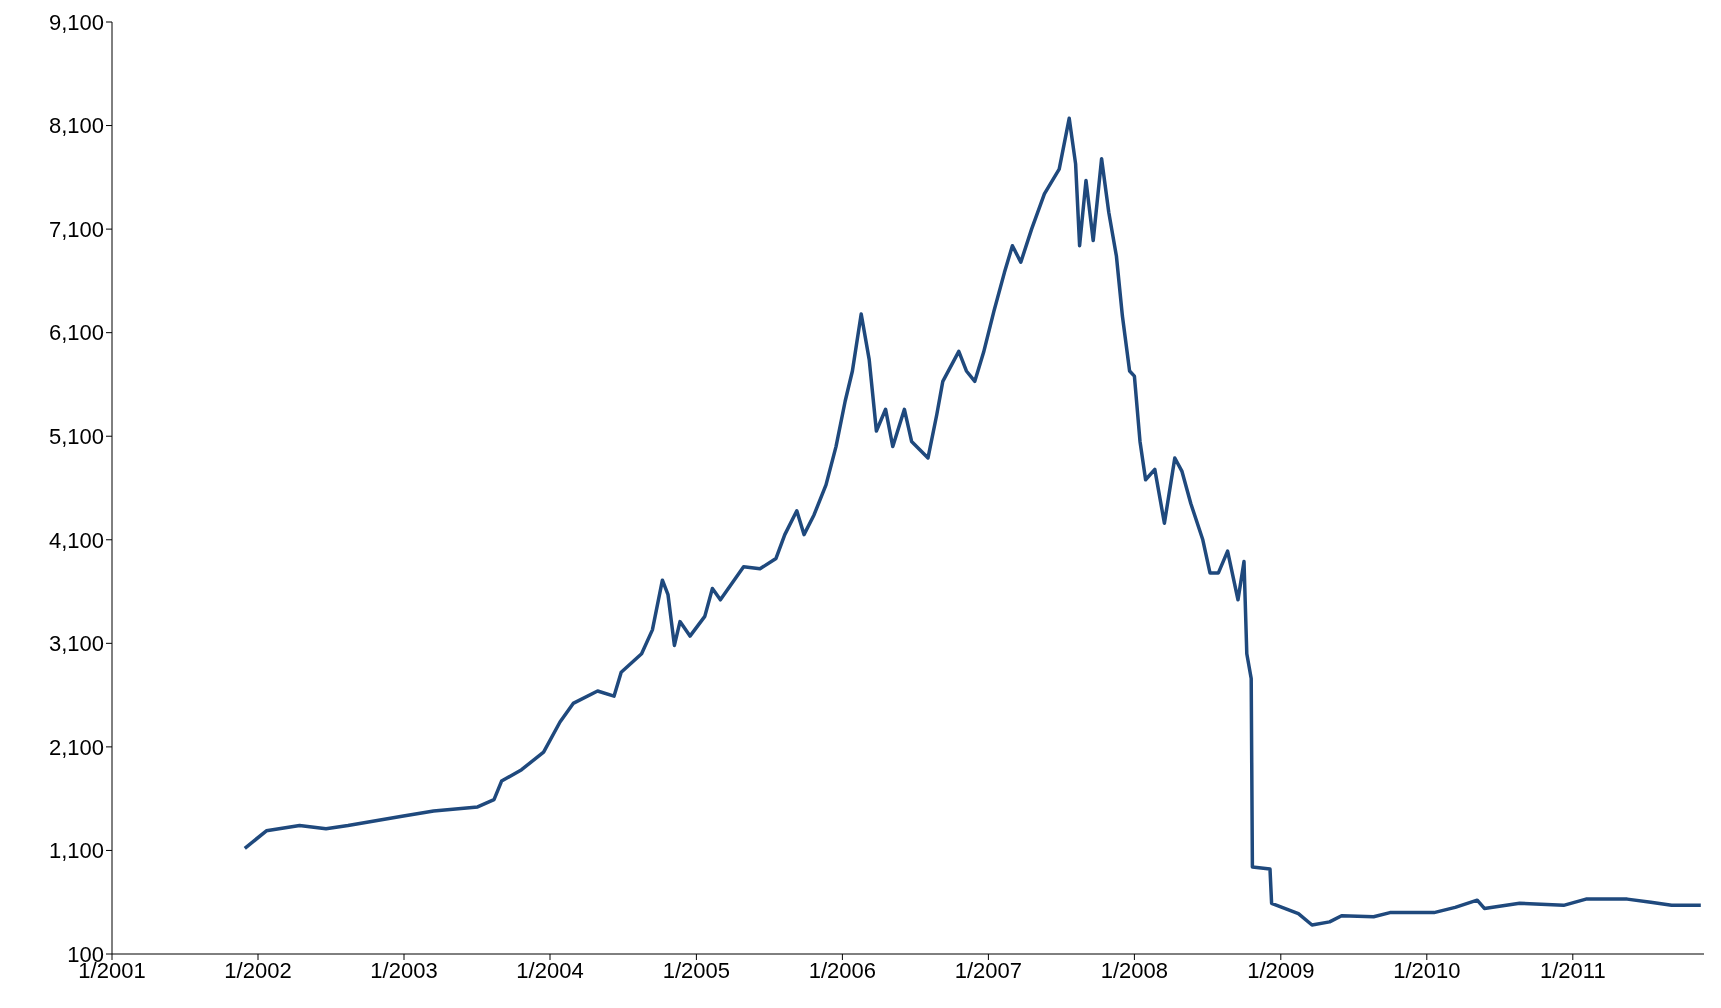  Describe the element at coordinates (258, 970) in the screenshot. I see `x-tick-label: 1/2002` at that location.